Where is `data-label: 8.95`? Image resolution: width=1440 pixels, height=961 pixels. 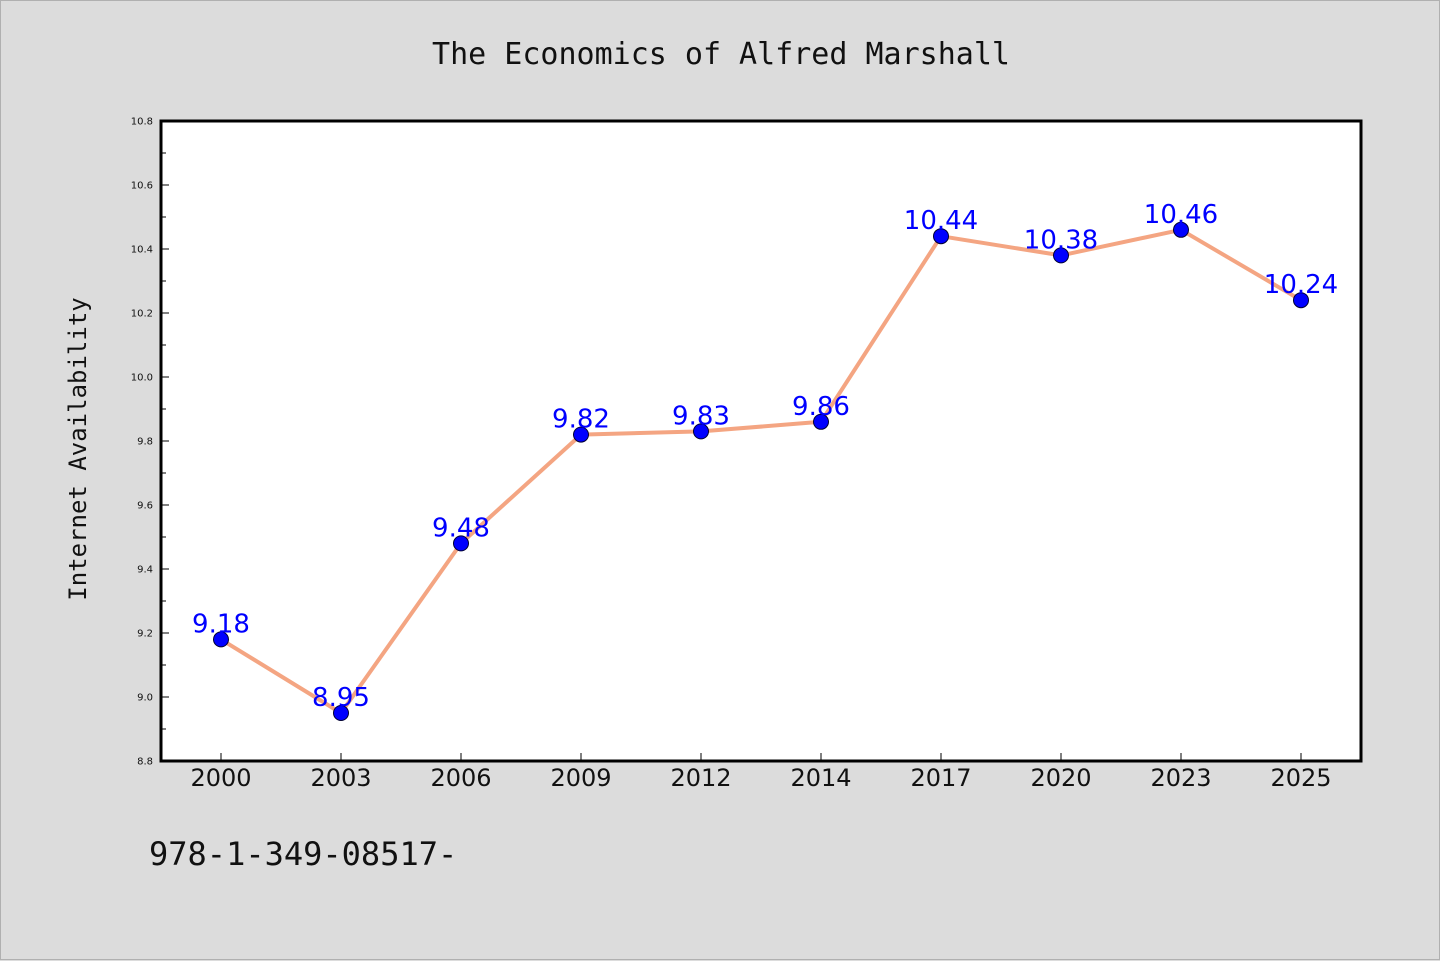 data-label: 8.95 is located at coordinates (341, 698).